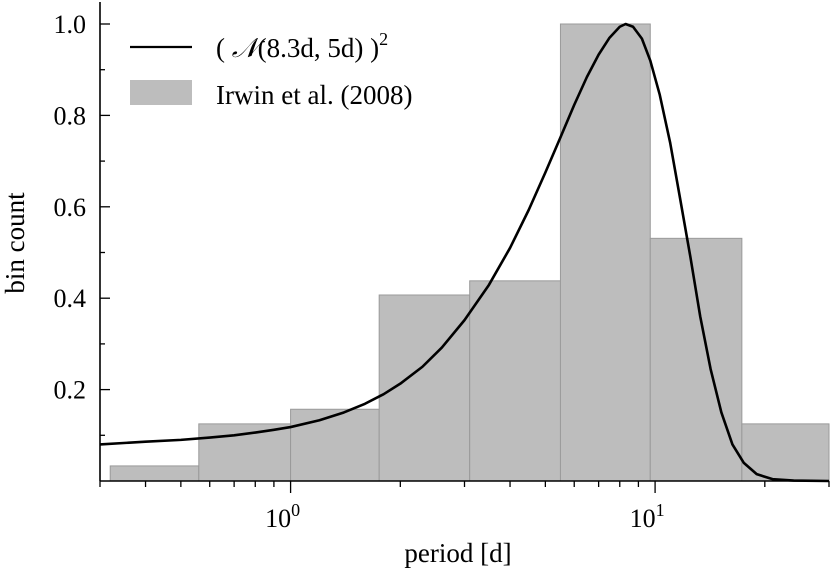 Image resolution: width=830 pixels, height=572 pixels. Describe the element at coordinates (457, 553) in the screenshot. I see `x-axis-label: period [d]` at that location.